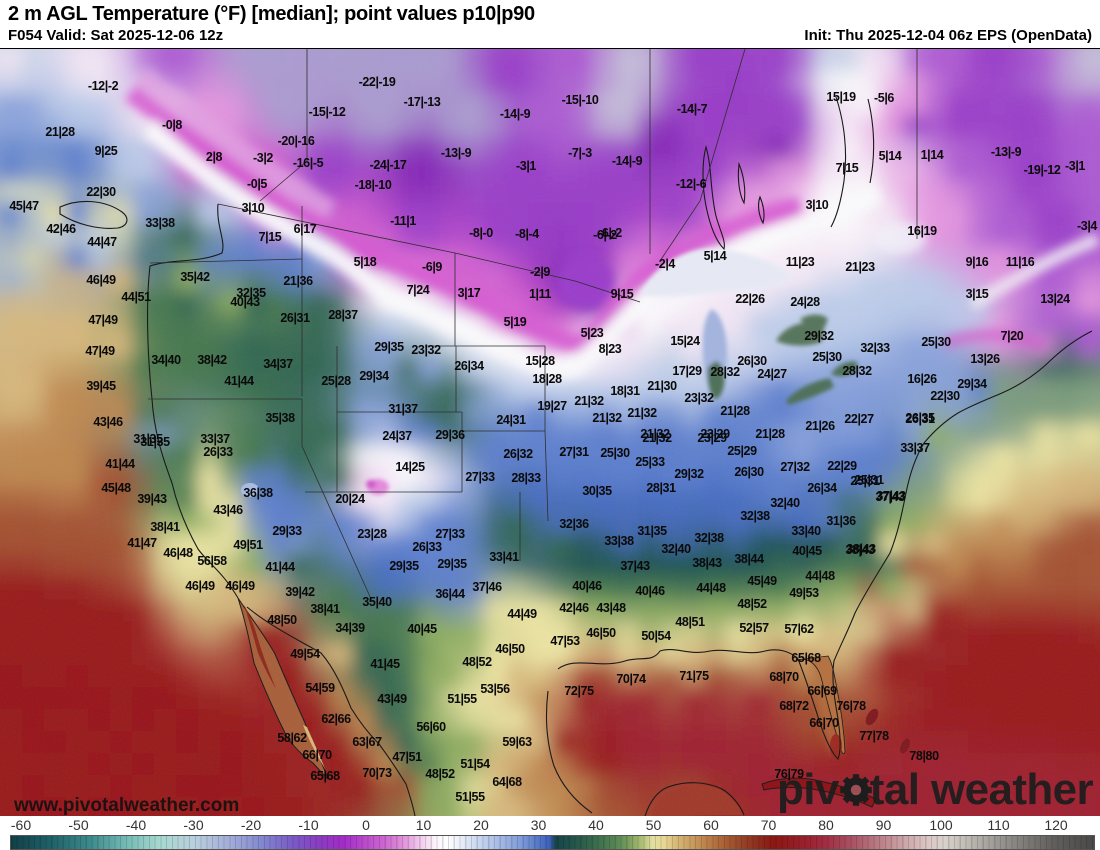 The height and width of the screenshot is (850, 1100). I want to click on svg-text: 15|19, so click(841, 97).